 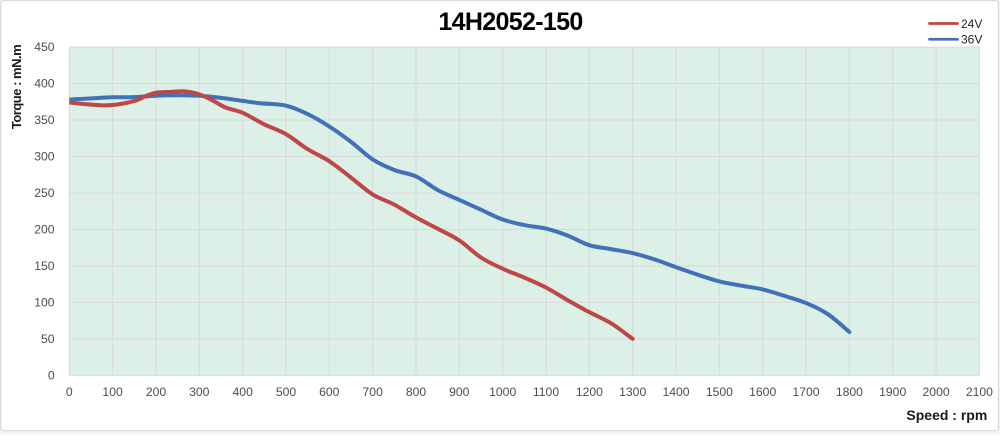 I want to click on svg-text: 2100, so click(x=979, y=392).